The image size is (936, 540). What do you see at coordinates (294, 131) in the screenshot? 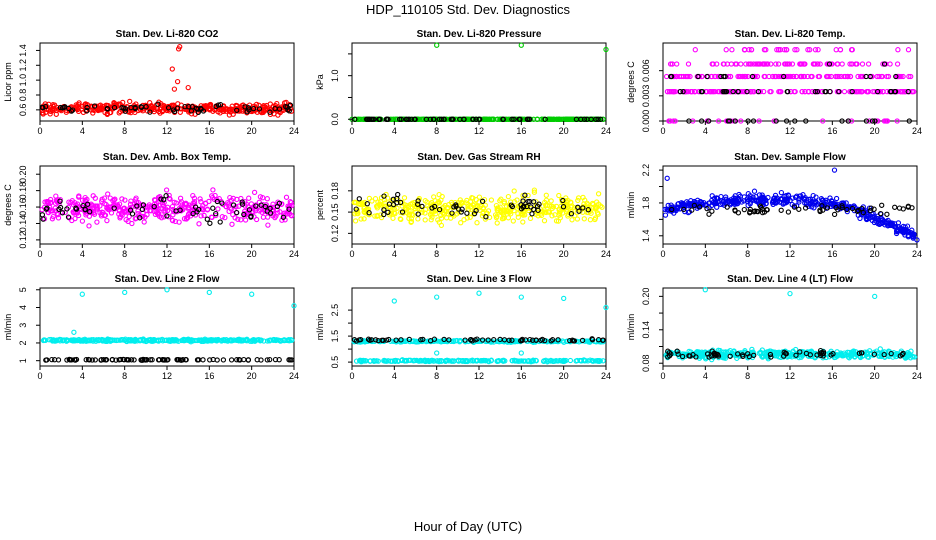
I see `x-tick-label: 24` at bounding box center [294, 131].